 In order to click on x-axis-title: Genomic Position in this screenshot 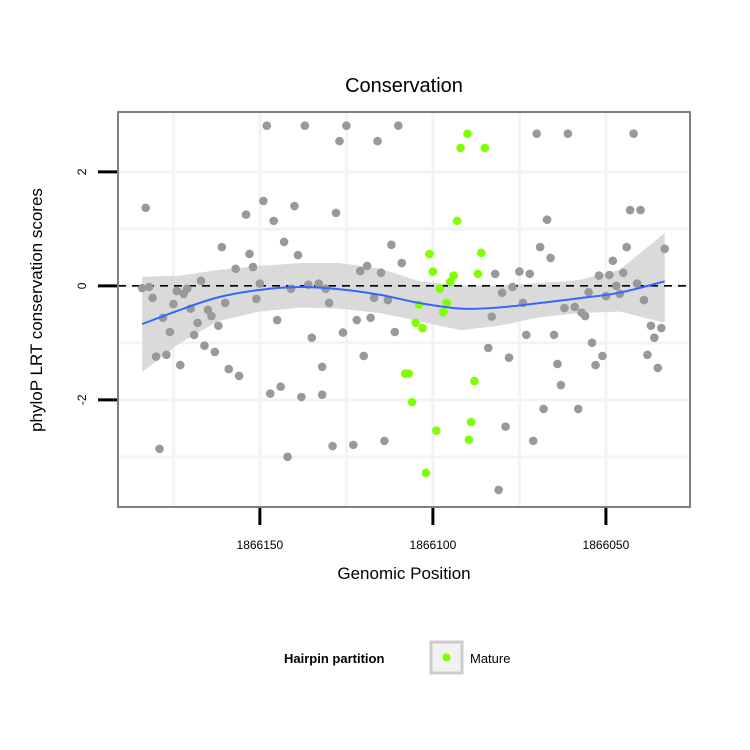, I will do `click(403, 573)`.